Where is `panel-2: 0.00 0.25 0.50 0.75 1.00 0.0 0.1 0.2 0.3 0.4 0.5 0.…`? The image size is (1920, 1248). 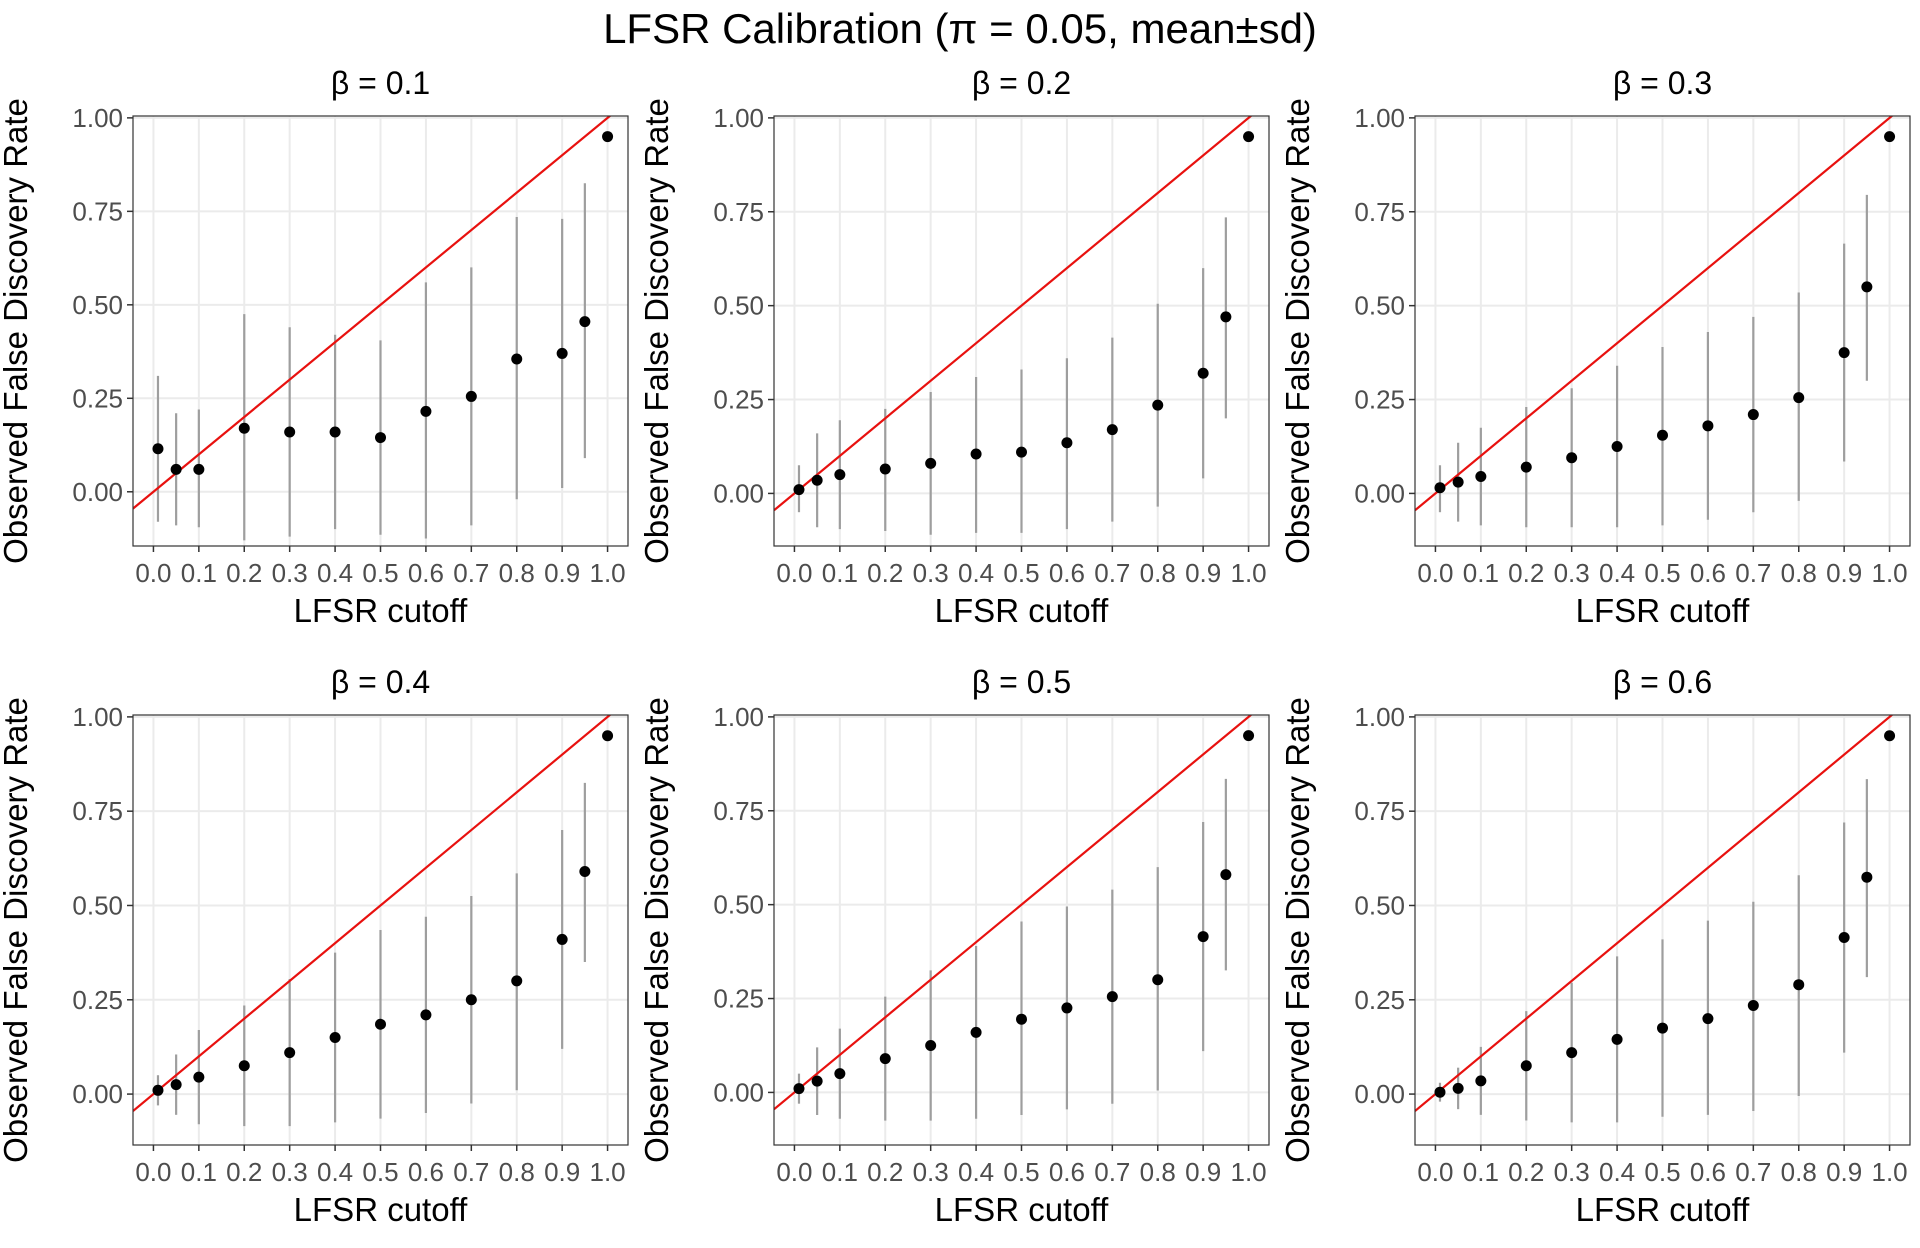 panel-2: 0.00 0.25 0.50 0.75 1.00 0.0 0.1 0.2 0.3 0.4 0.5 0.… is located at coordinates (954, 347).